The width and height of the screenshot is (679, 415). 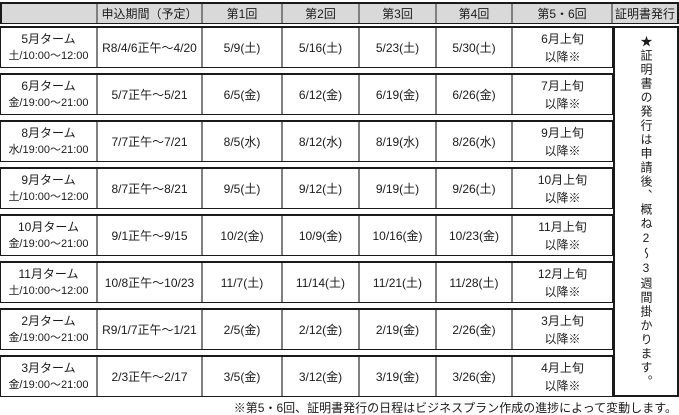 What do you see at coordinates (320, 141) in the screenshot?
I see `session2-date: 8/12(水)` at bounding box center [320, 141].